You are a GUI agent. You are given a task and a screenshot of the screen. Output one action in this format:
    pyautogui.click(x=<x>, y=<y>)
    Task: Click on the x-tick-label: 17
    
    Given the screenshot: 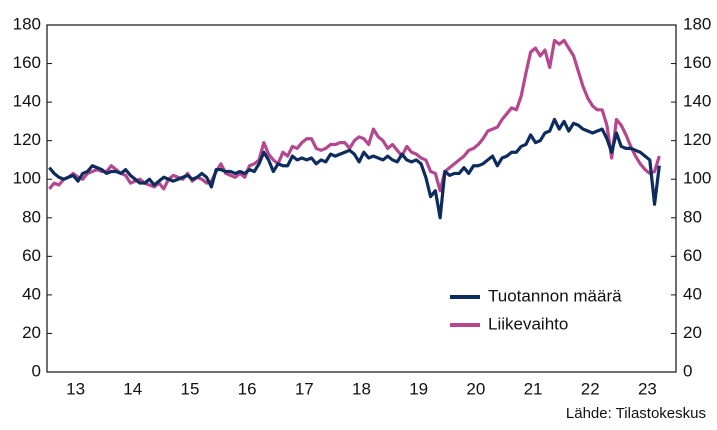 What is the action you would take?
    pyautogui.click(x=304, y=388)
    